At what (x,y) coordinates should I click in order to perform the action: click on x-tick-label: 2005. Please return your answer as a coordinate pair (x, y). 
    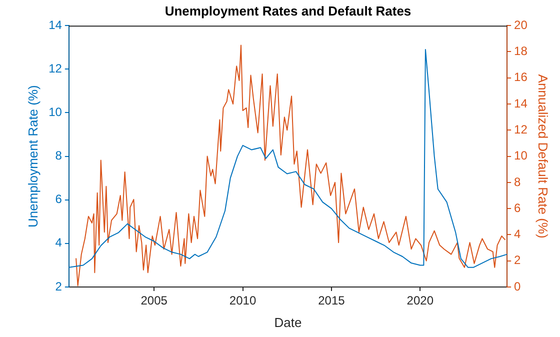
    Looking at the image, I should click on (154, 301).